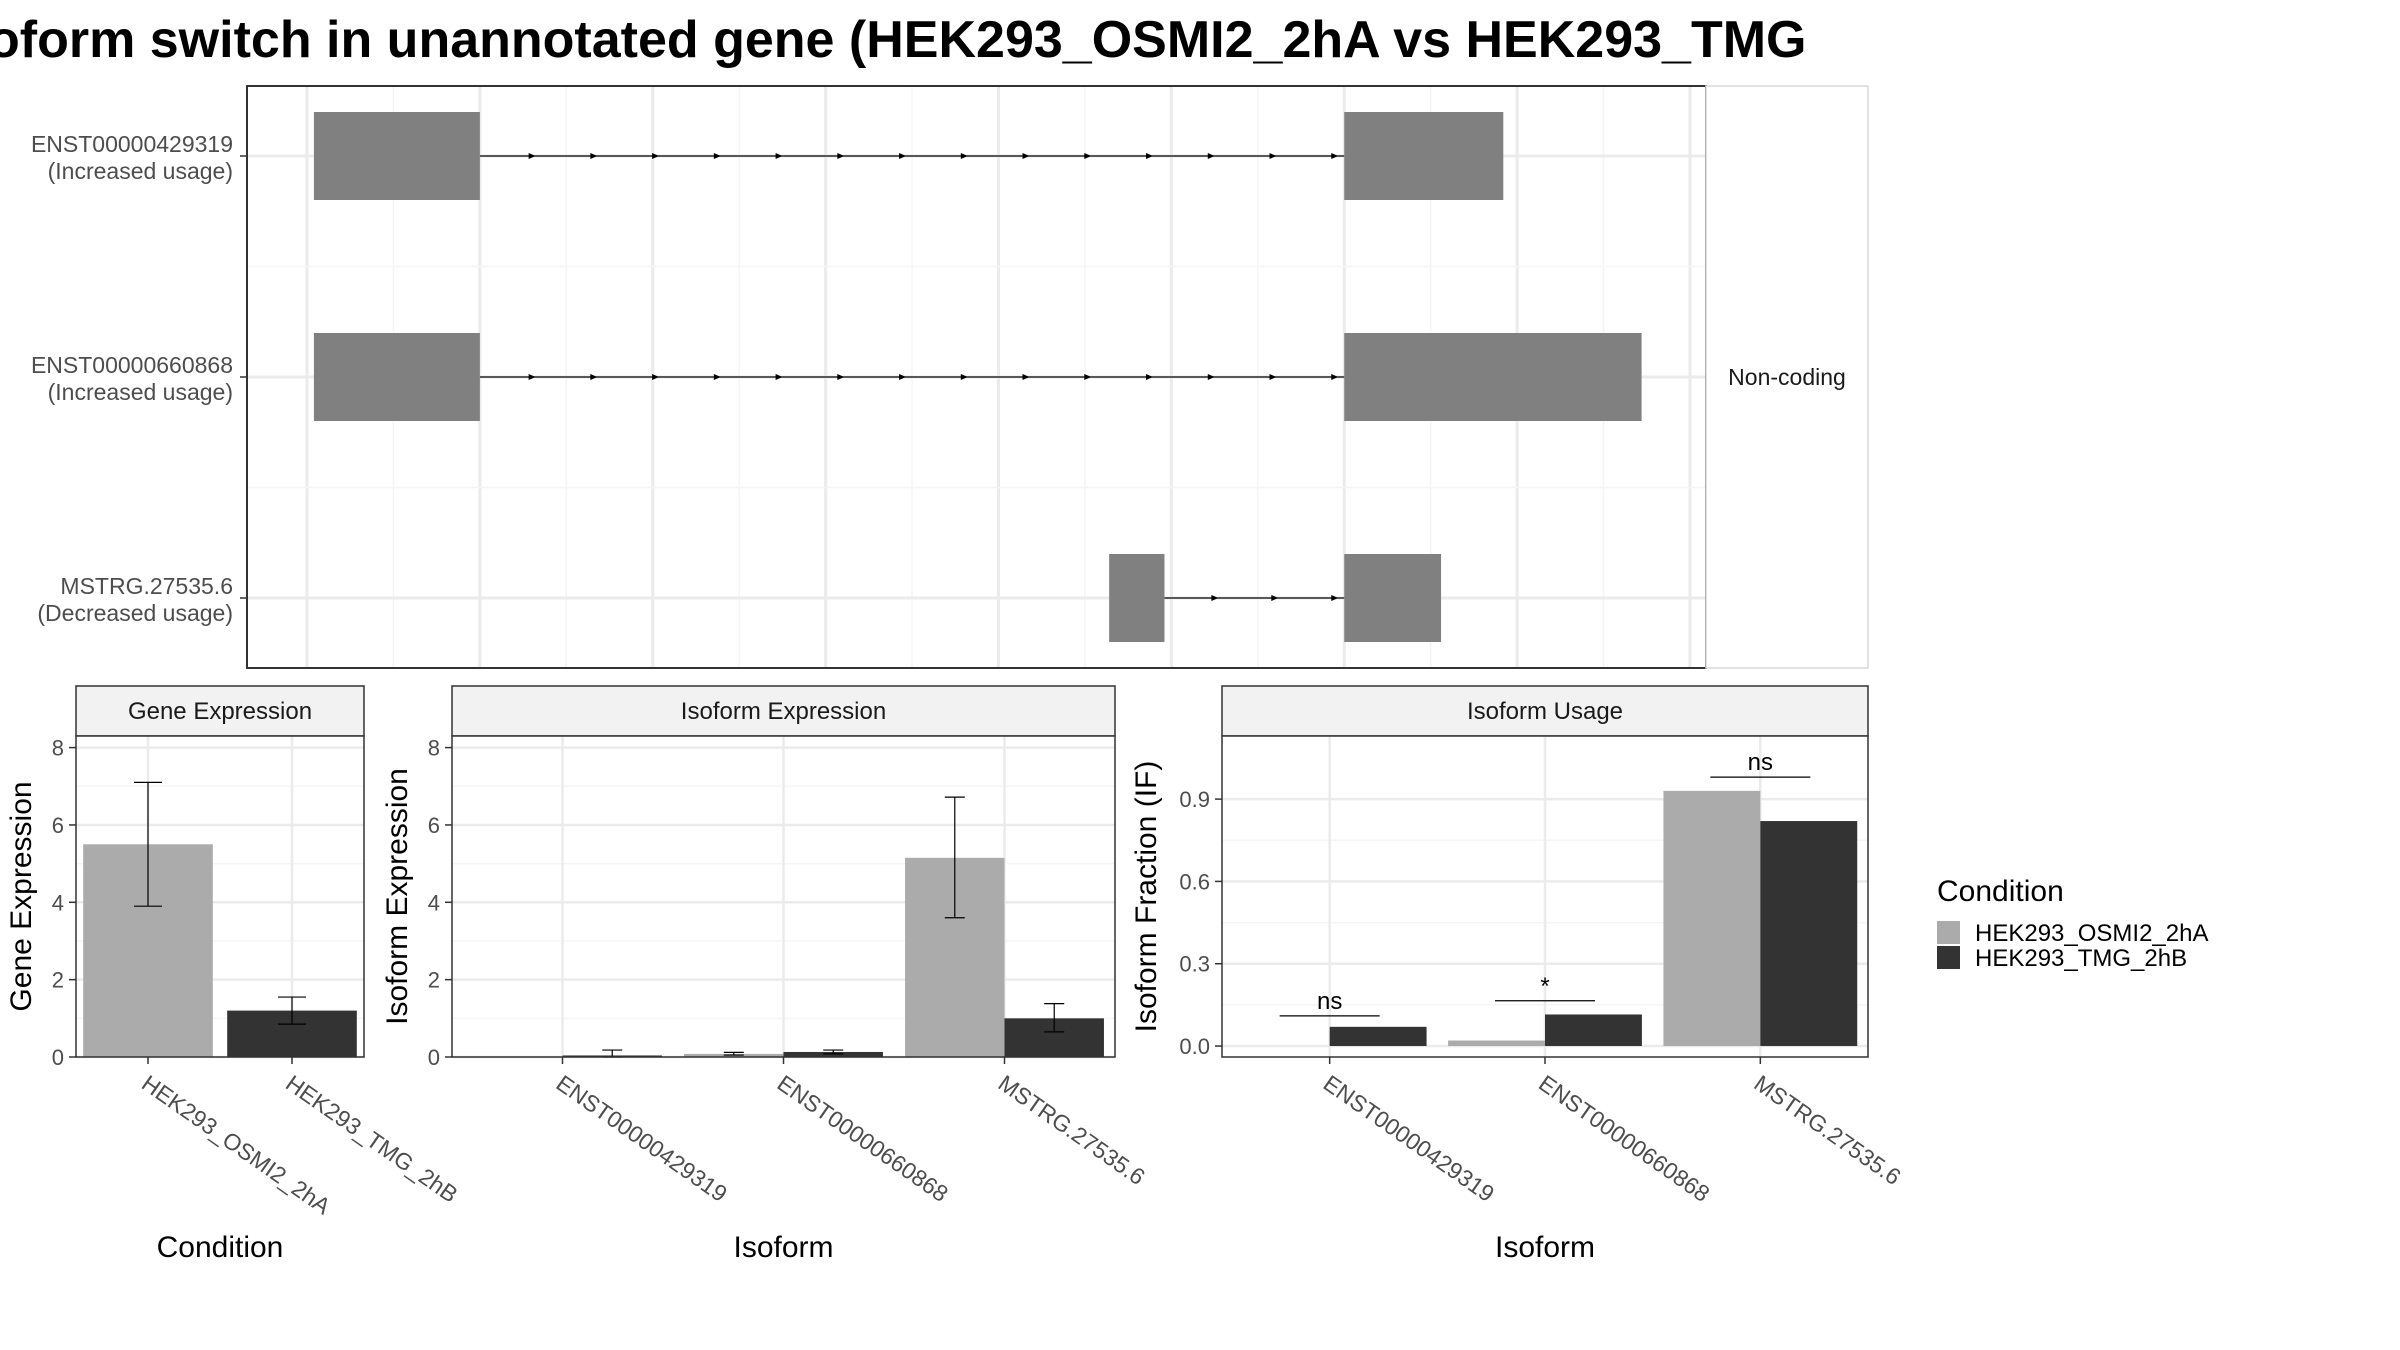 The image size is (2400, 1350). What do you see at coordinates (1146, 897) in the screenshot?
I see `y-axis-title: Isoform Fraction (IF)` at bounding box center [1146, 897].